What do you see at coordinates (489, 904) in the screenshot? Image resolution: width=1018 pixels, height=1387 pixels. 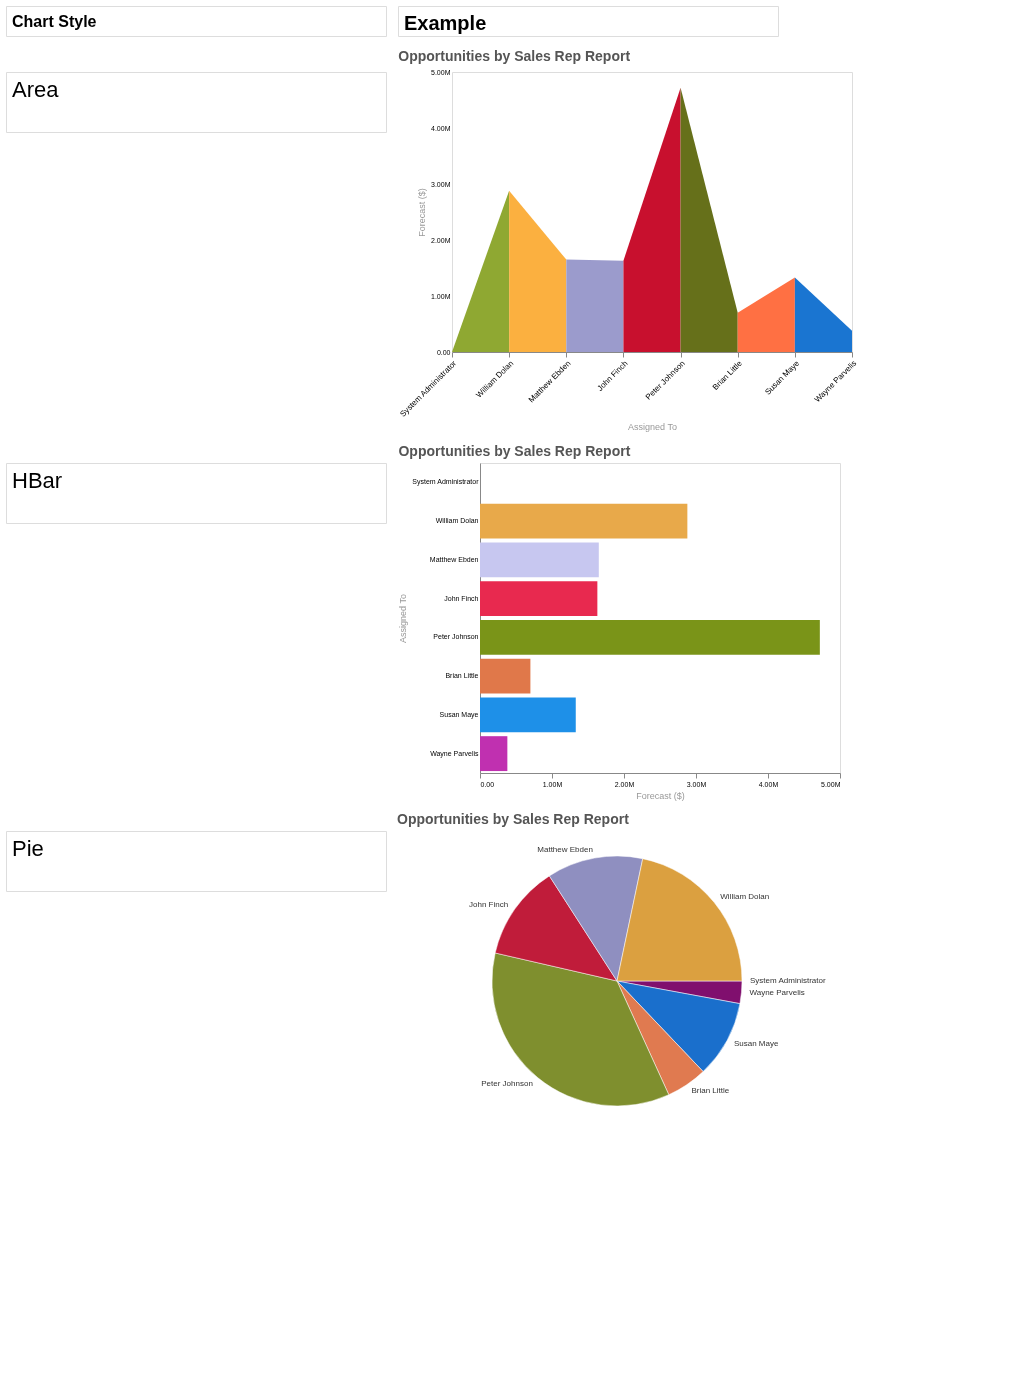 I see `slice-label: John Finch` at bounding box center [489, 904].